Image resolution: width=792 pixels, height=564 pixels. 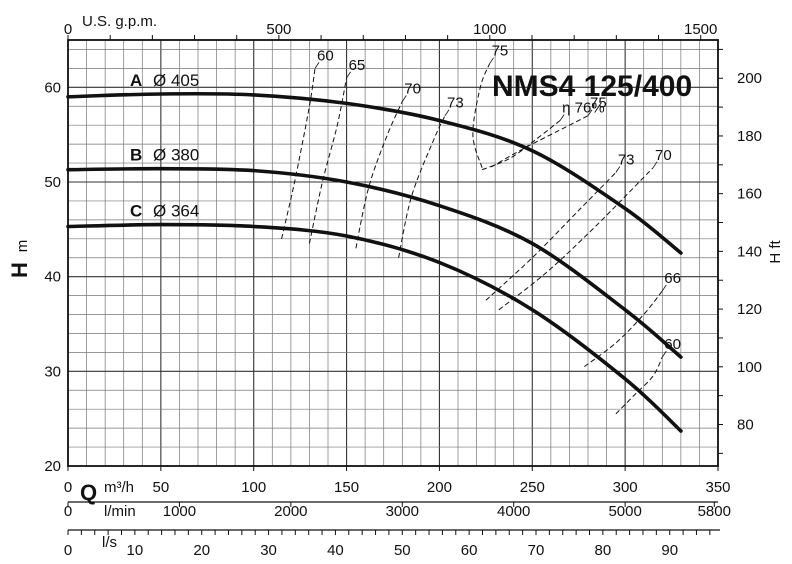 I want to click on y-tick-label-ft: 160, so click(x=749, y=194).